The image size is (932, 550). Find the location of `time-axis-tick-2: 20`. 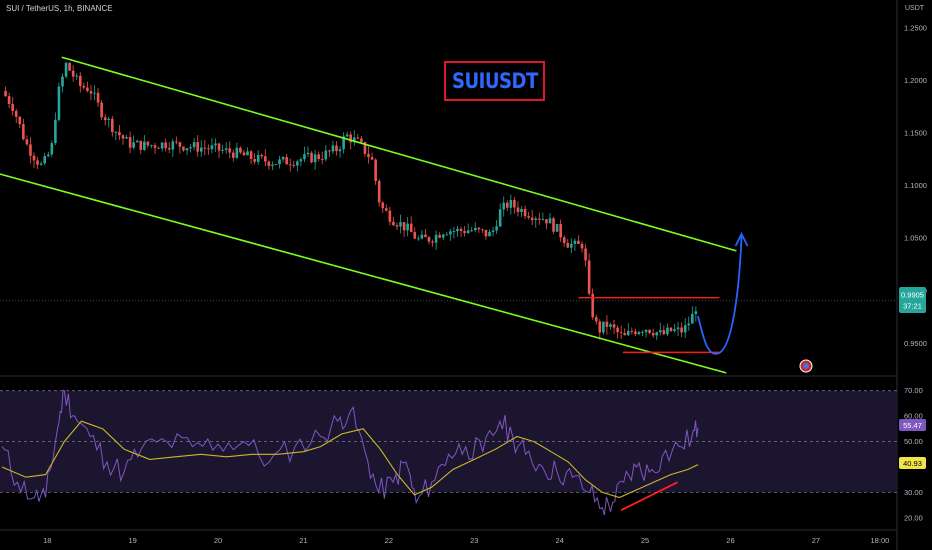

time-axis-tick-2: 20 is located at coordinates (218, 540).